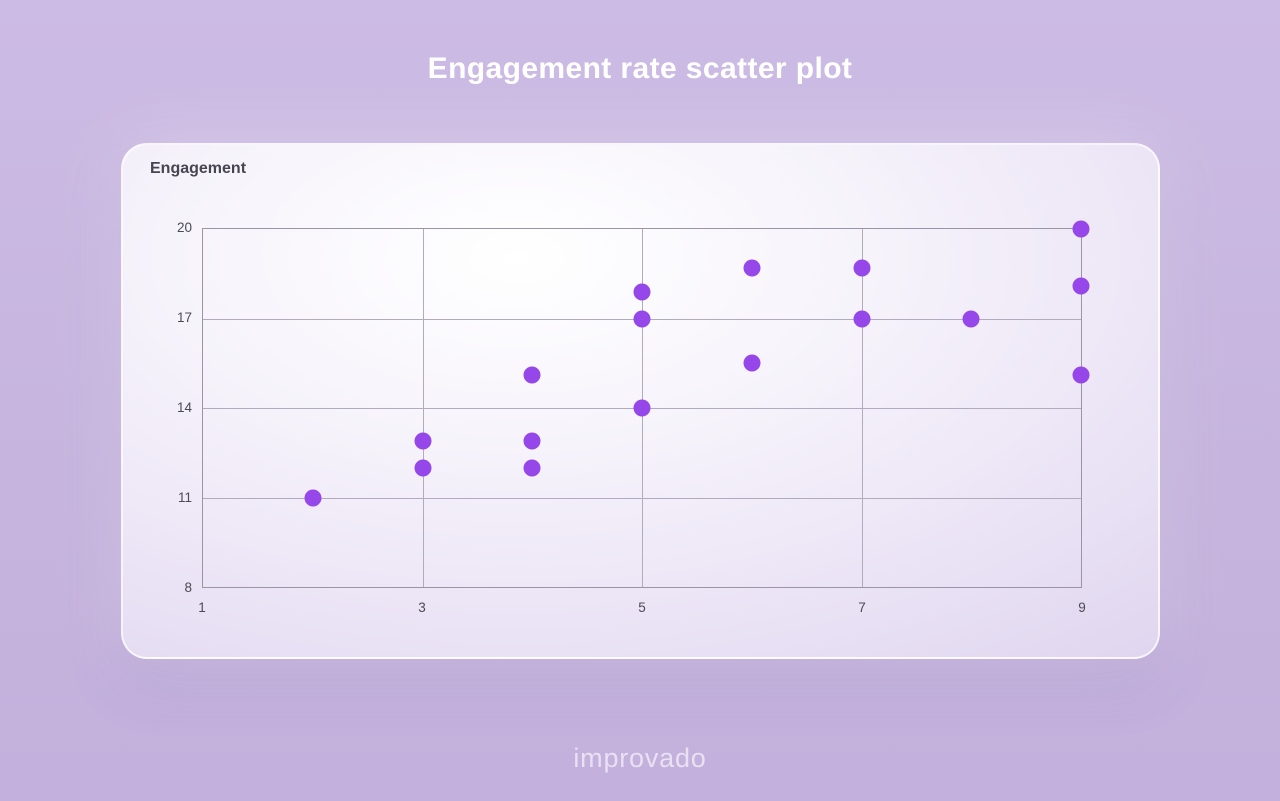 Image resolution: width=1280 pixels, height=801 pixels. What do you see at coordinates (202, 607) in the screenshot?
I see `x-tick-label: 1` at bounding box center [202, 607].